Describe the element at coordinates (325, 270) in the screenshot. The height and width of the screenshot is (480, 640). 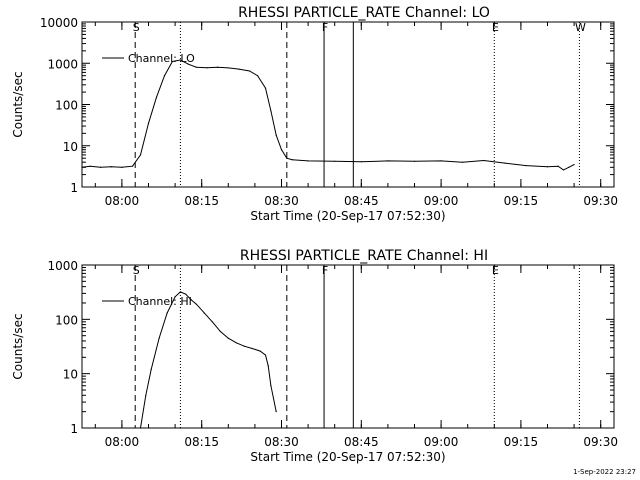
I see `event-marker-label: F` at that location.